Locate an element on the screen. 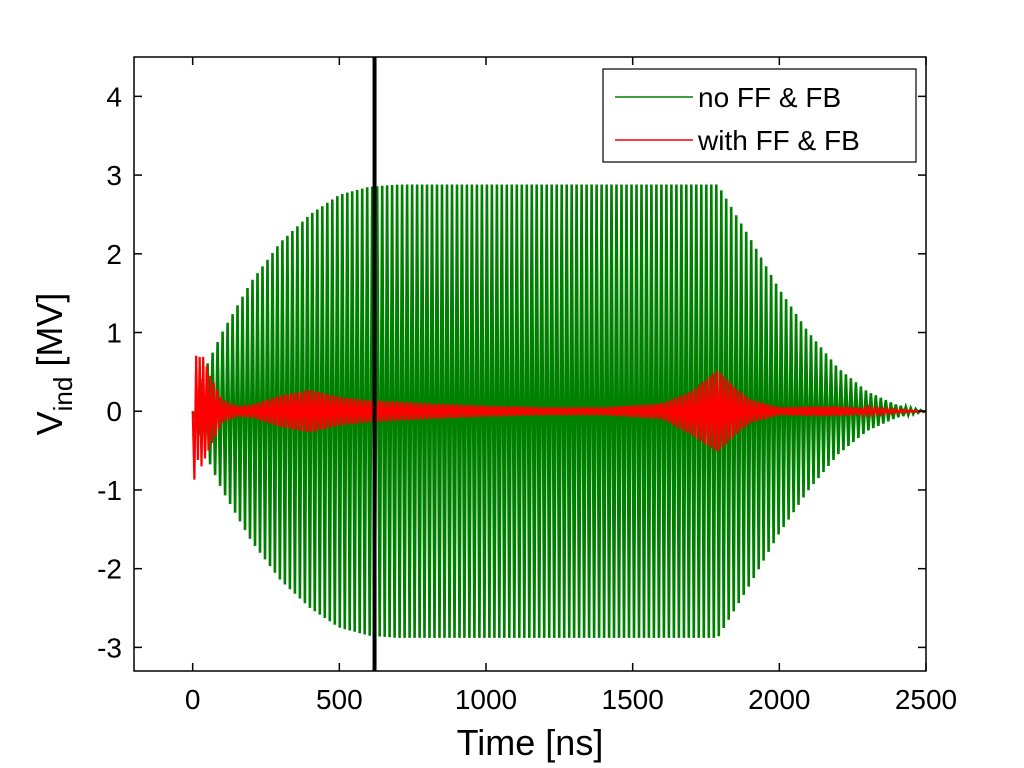 The width and height of the screenshot is (1024, 768). y-tick-label: -3 is located at coordinates (109, 647).